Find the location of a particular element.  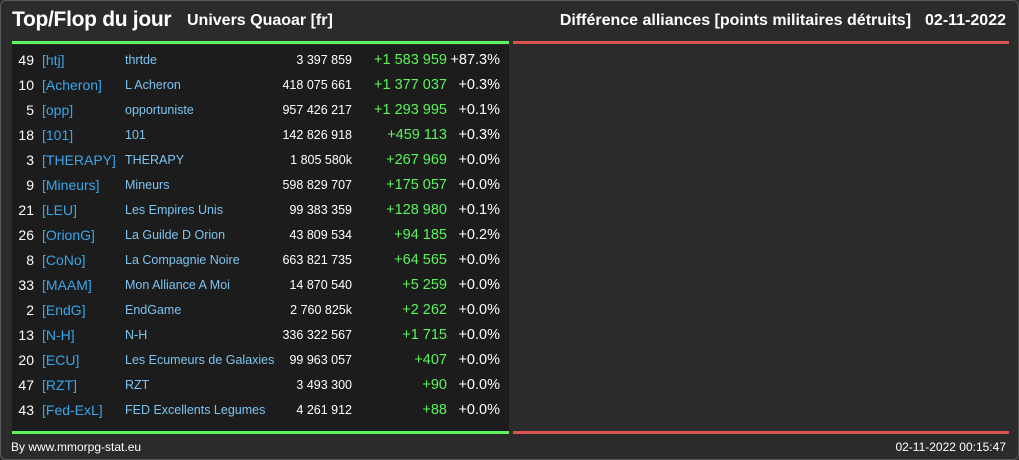

page-title: Top/Flop du jour is located at coordinates (92, 19).